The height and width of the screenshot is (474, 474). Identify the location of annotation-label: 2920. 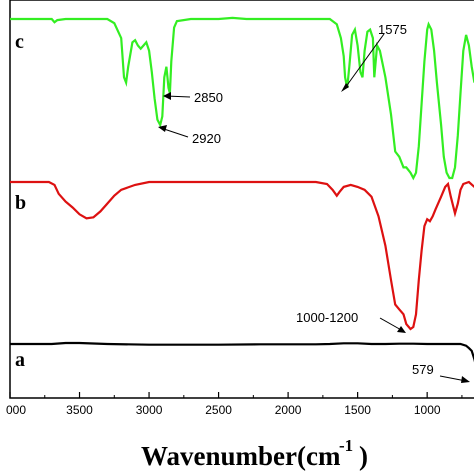
(206, 138).